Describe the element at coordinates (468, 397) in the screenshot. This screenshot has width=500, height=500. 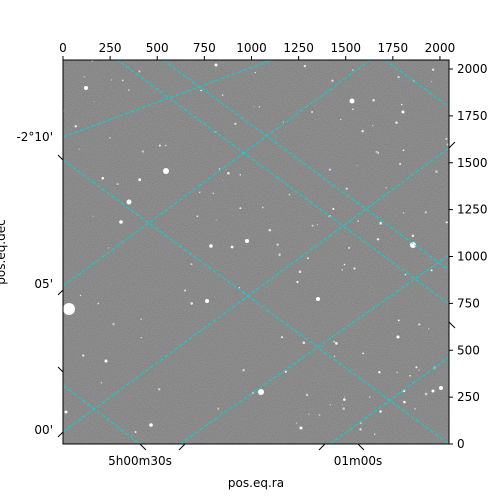
I see `y-tick-label: 250` at that location.